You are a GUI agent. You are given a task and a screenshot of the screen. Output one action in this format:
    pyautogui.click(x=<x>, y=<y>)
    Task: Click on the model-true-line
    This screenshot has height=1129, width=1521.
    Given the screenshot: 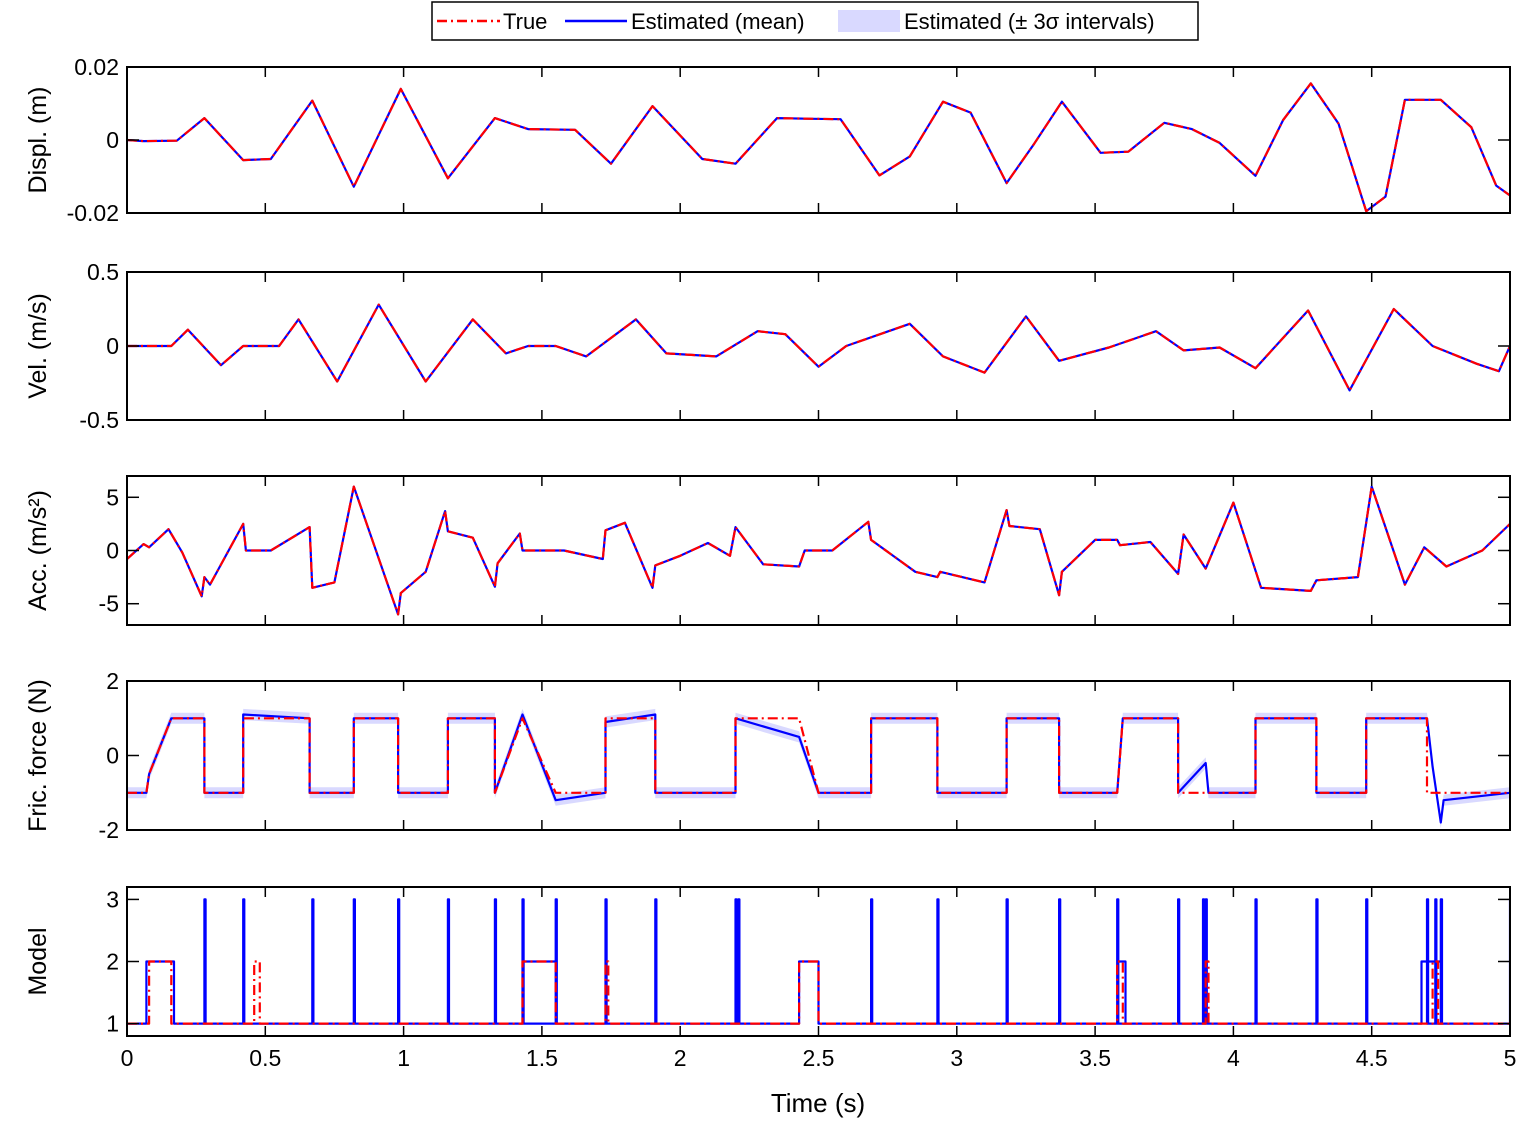 What is the action you would take?
    pyautogui.click(x=818, y=992)
    